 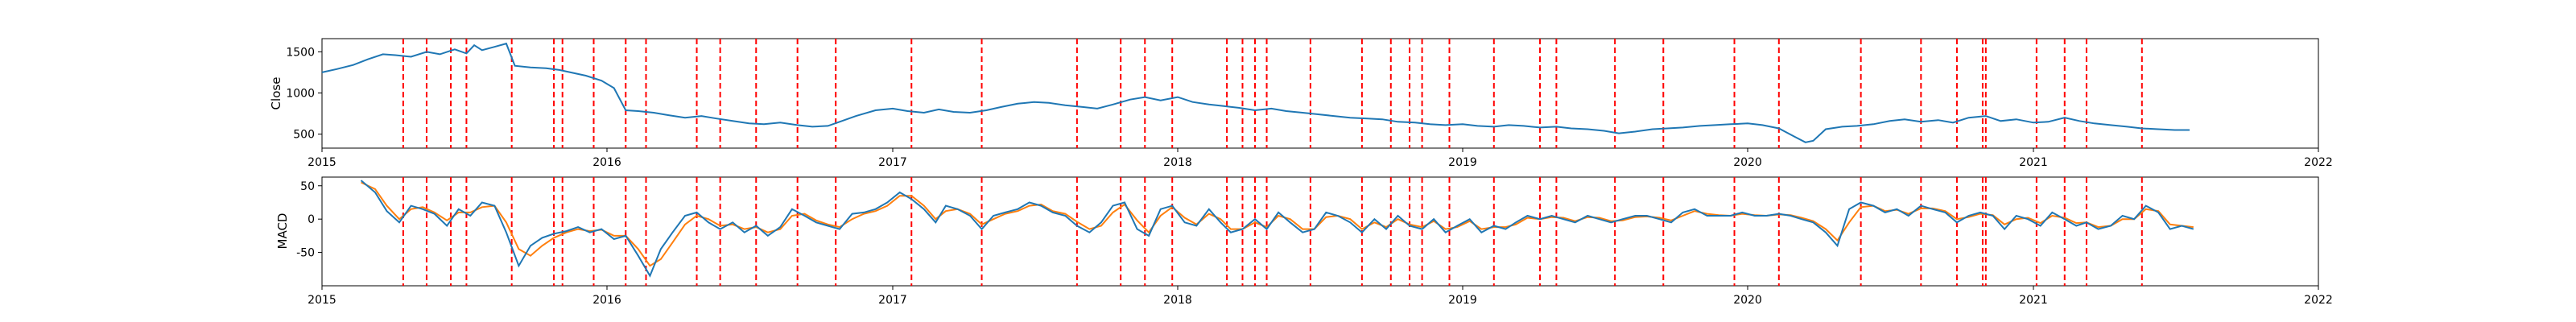 I want to click on close-xtick-label: 2015, so click(x=322, y=162).